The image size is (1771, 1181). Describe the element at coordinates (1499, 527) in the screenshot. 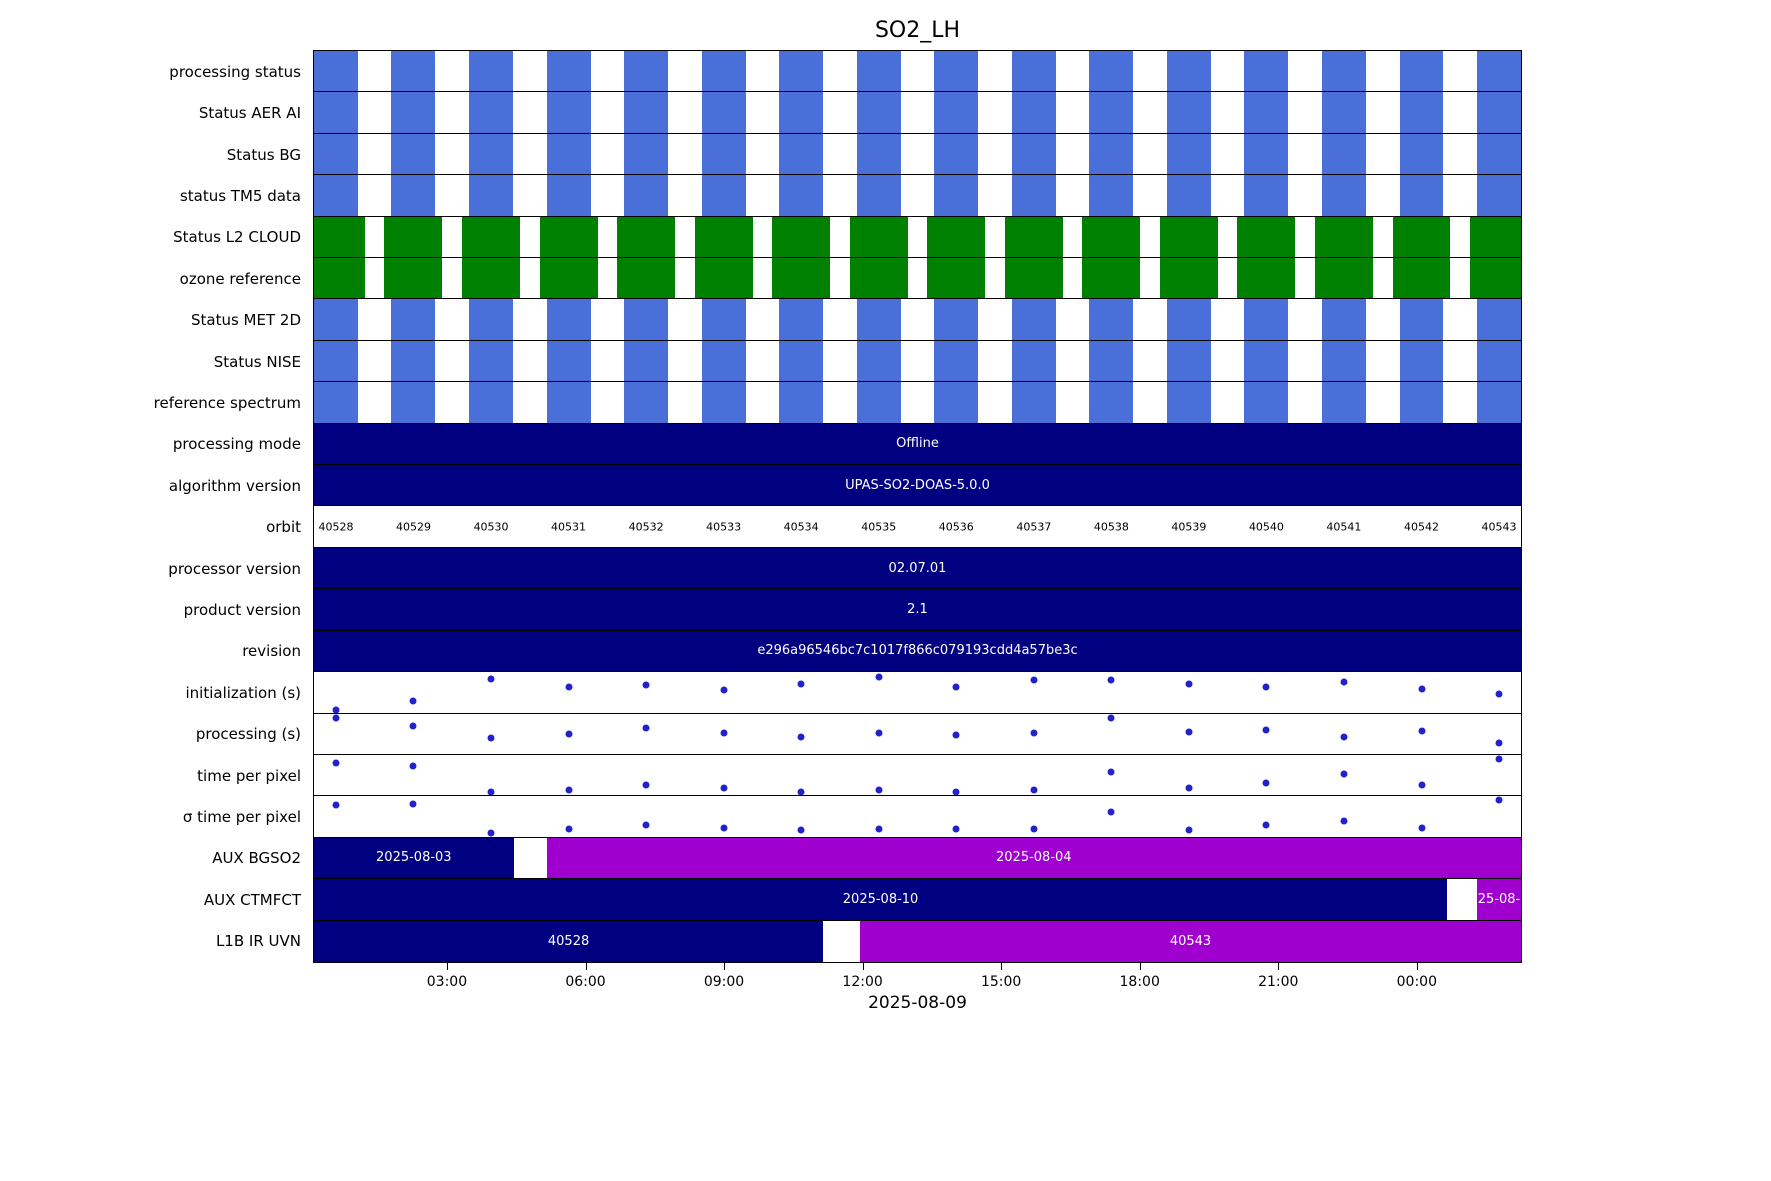

I see `orbit-number: 40543` at that location.